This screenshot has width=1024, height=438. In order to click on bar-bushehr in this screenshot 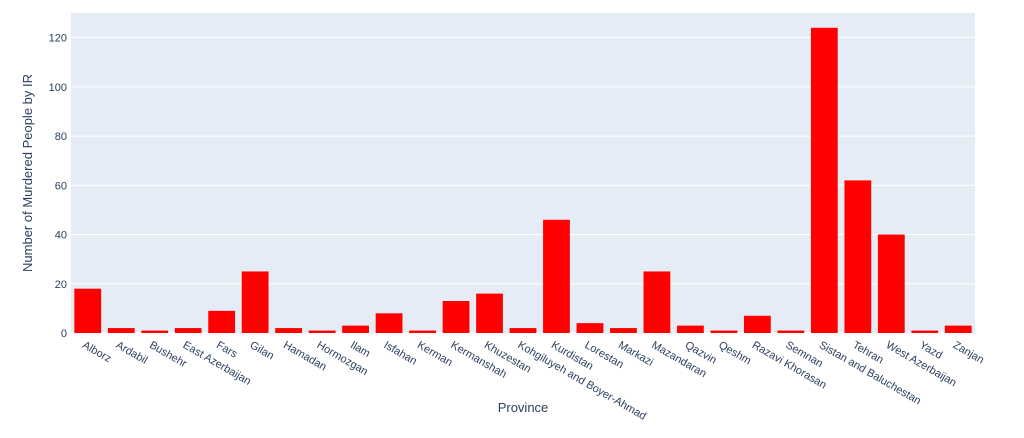, I will do `click(155, 331)`.